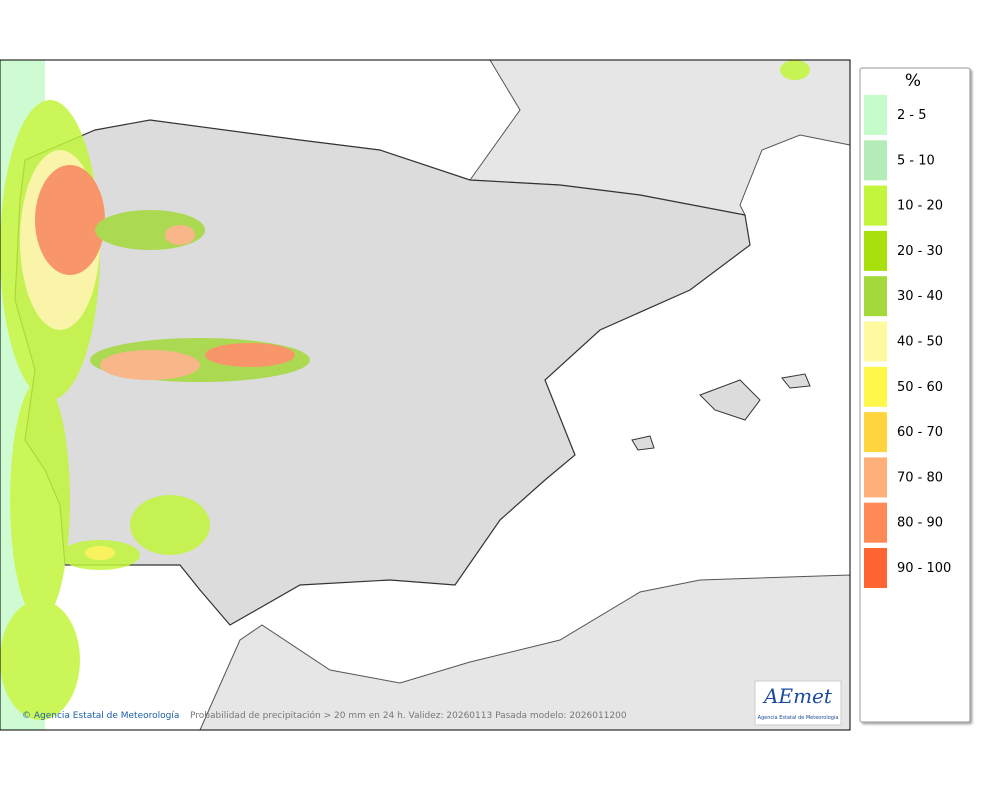 The height and width of the screenshot is (790, 1000). What do you see at coordinates (730, 400) in the screenshot?
I see `mallorca` at bounding box center [730, 400].